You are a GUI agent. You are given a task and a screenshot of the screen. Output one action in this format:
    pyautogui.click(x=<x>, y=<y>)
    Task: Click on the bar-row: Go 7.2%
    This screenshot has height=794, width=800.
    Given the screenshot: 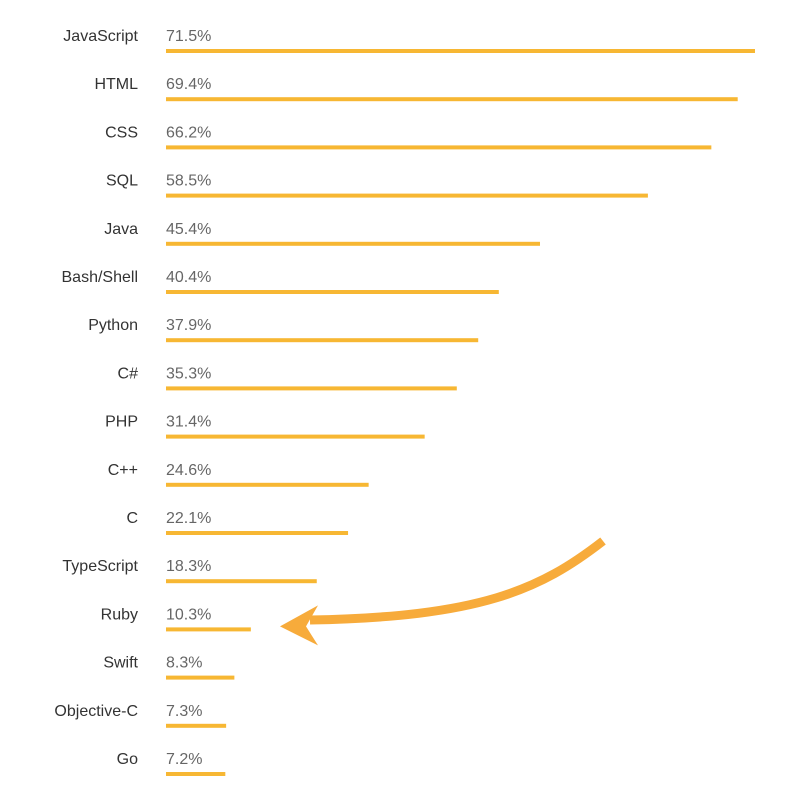 What is the action you would take?
    pyautogui.click(x=171, y=763)
    